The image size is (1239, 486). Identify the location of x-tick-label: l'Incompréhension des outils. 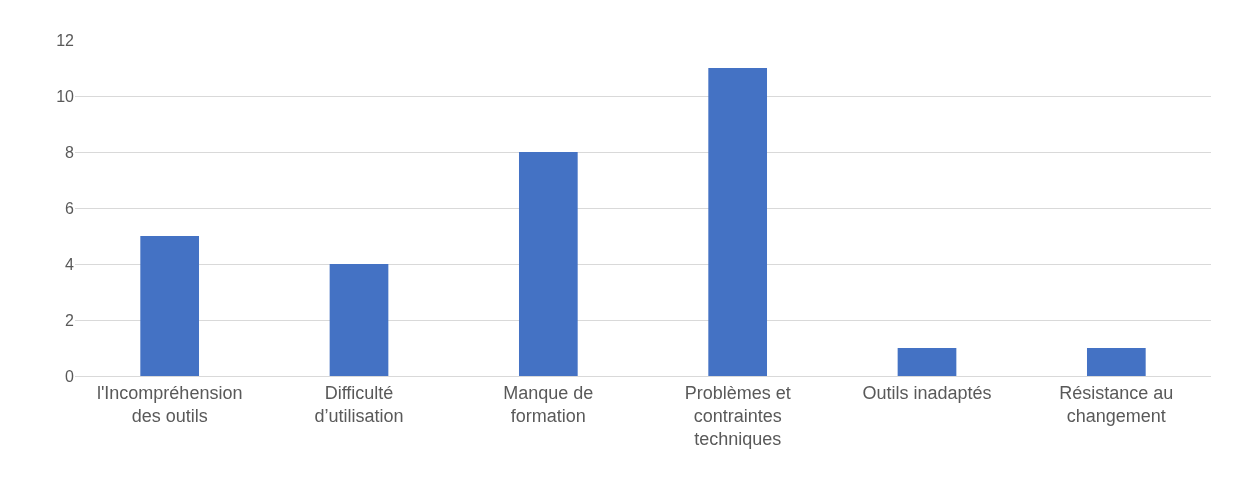
(169, 404).